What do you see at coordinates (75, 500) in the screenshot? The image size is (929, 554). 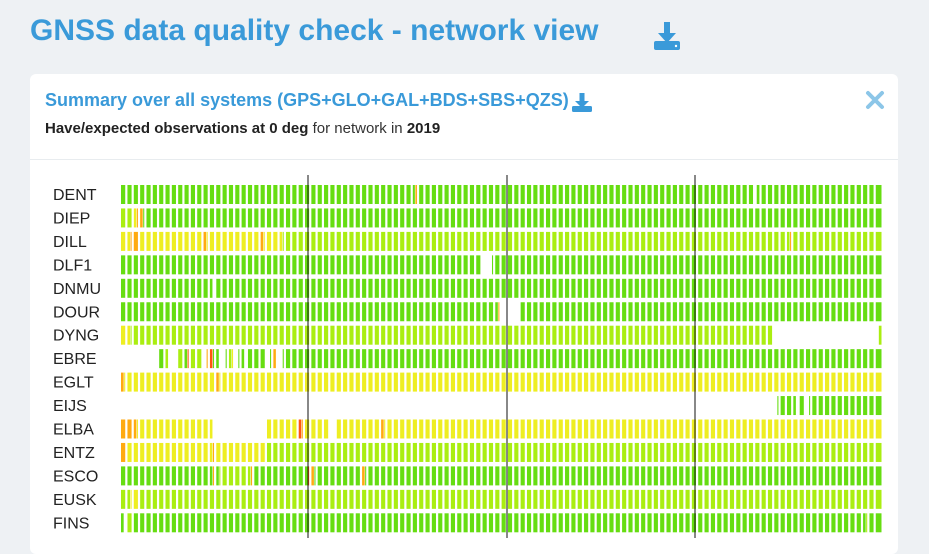 I see `station-label: EUSK` at bounding box center [75, 500].